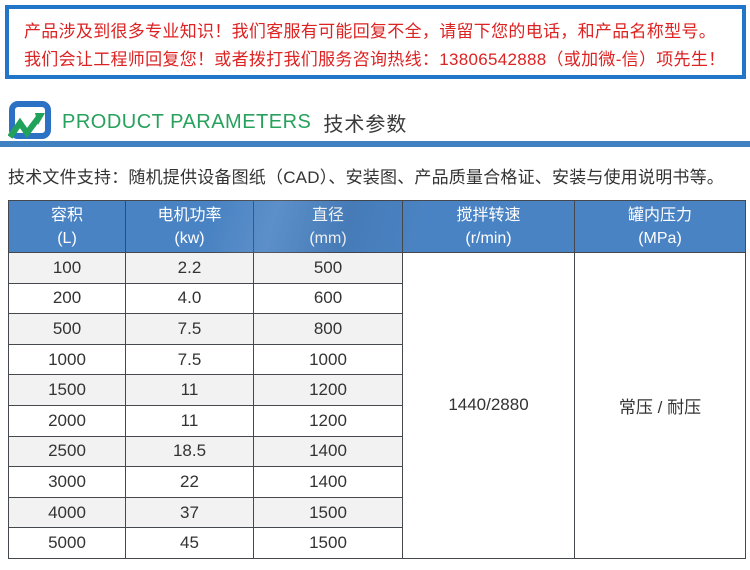 The height and width of the screenshot is (570, 750). What do you see at coordinates (189, 482) in the screenshot?
I see `power-cell: 22` at bounding box center [189, 482].